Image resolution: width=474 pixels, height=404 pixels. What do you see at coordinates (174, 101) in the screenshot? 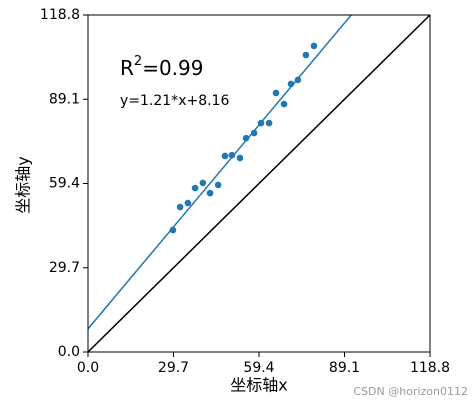
I see `fit-label: y=1.21*x+8.16` at bounding box center [174, 101].